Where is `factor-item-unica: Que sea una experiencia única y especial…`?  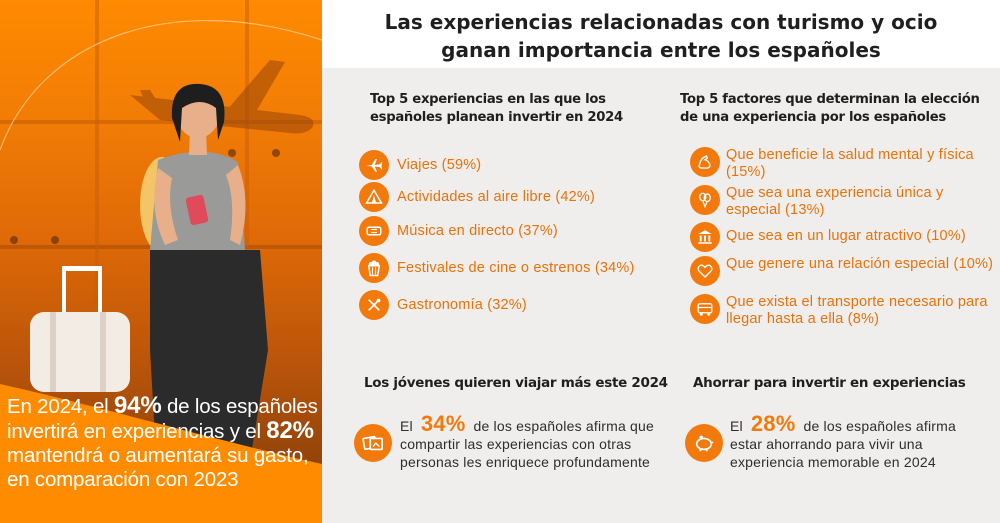 factor-item-unica: Que sea una experiencia única y especial… is located at coordinates (844, 202).